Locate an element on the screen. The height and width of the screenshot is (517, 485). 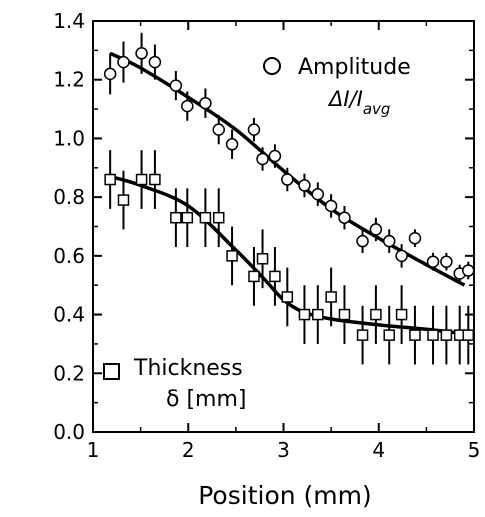
y-tick-label: 1.4 is located at coordinates (69, 21).